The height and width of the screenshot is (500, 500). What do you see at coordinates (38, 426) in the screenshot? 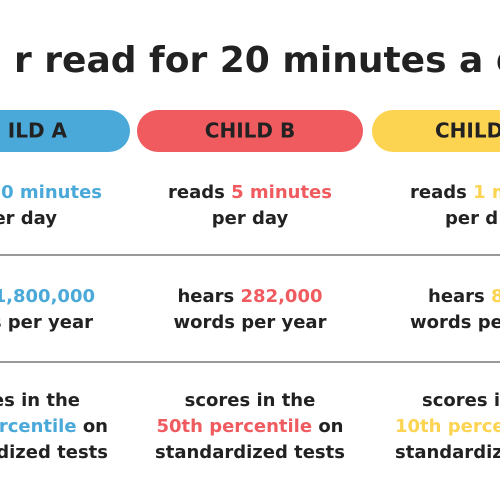
I see `highlight-text: ercentile` at bounding box center [38, 426].